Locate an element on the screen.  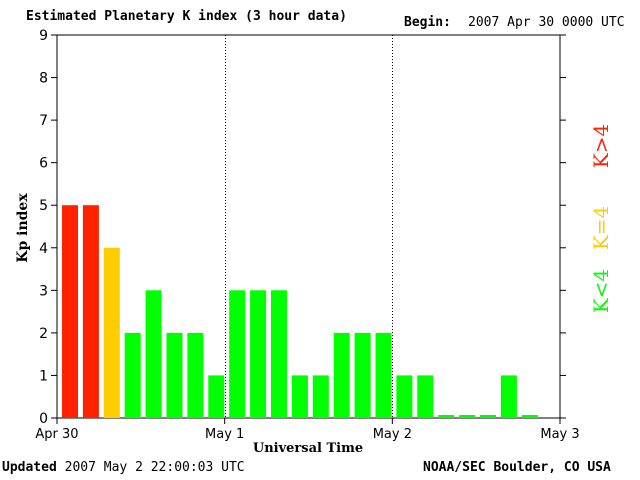
source-credit: NOAA/SEC Boulder, CO USA is located at coordinates (517, 467).